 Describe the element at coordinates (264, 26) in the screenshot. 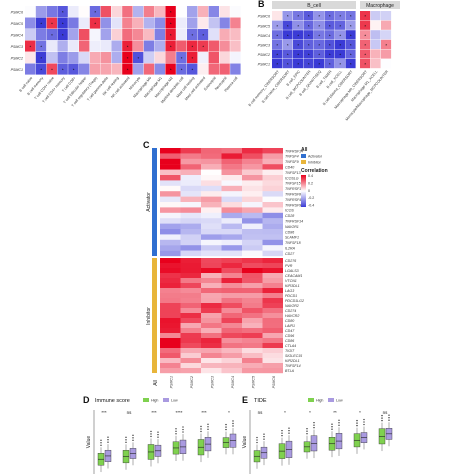

I see `panel-b-row-label: PSMC5` at that location.